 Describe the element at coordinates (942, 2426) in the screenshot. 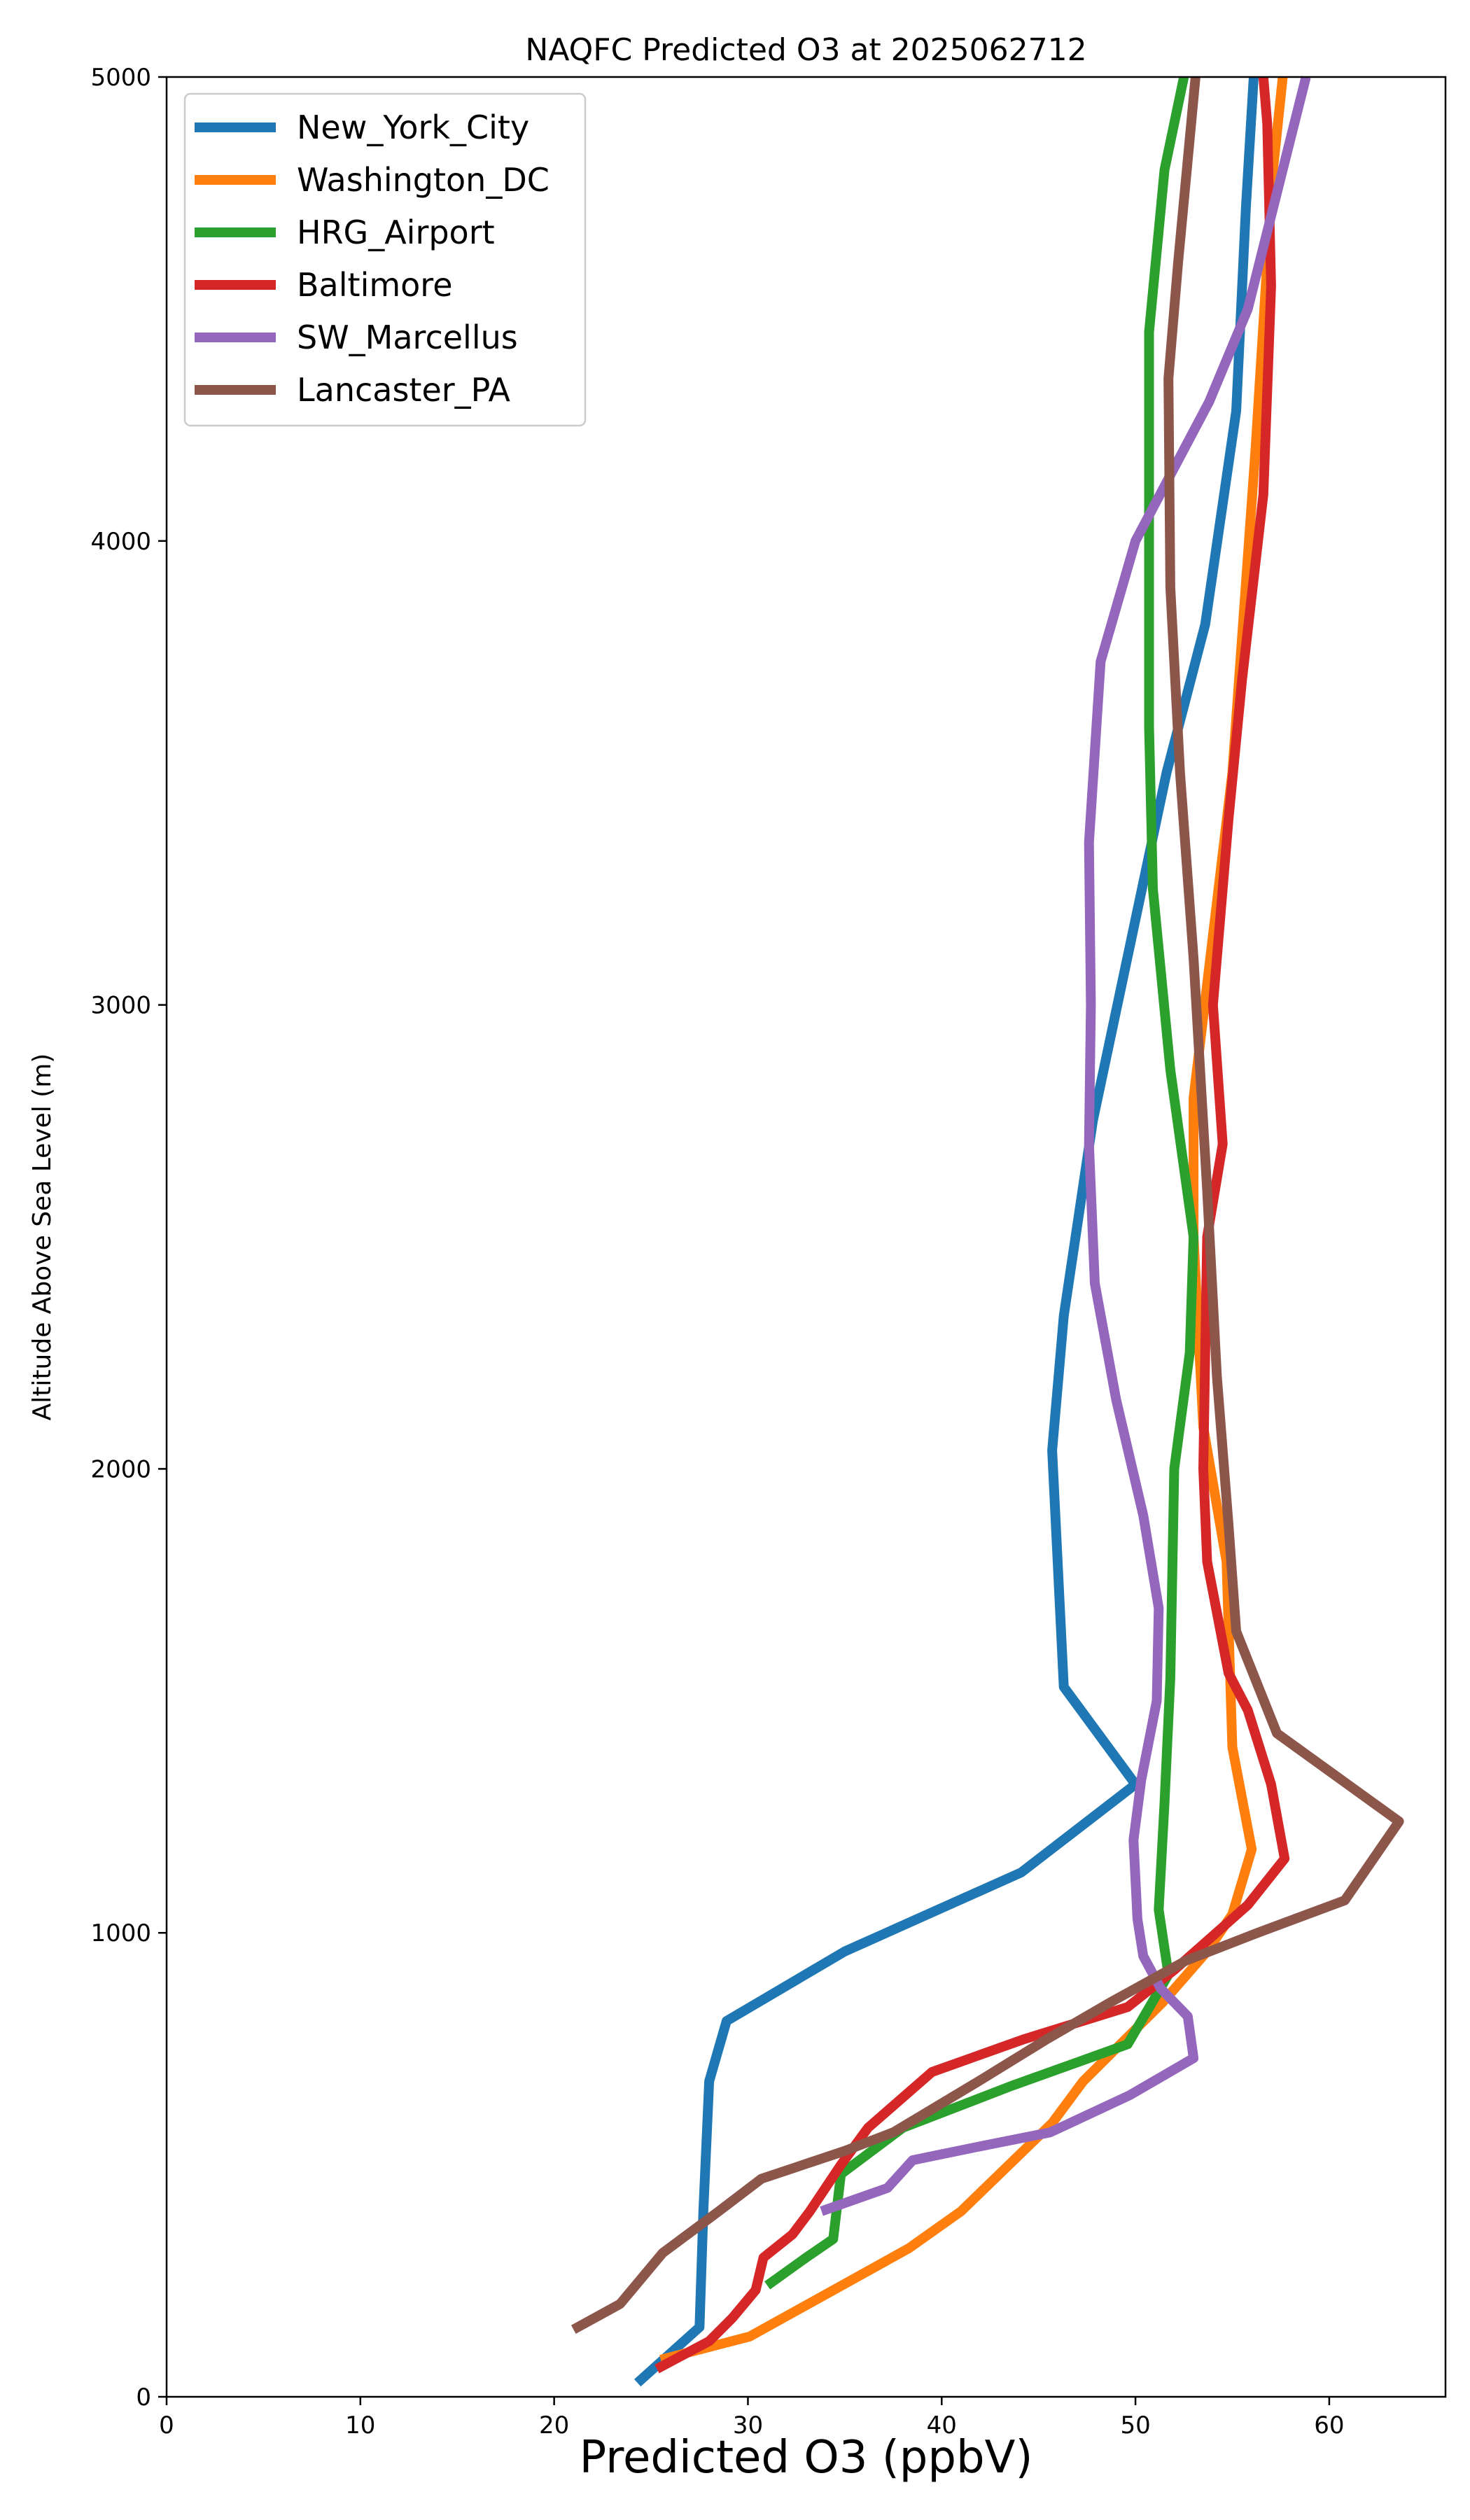

I see `x-tick-label: 40` at that location.